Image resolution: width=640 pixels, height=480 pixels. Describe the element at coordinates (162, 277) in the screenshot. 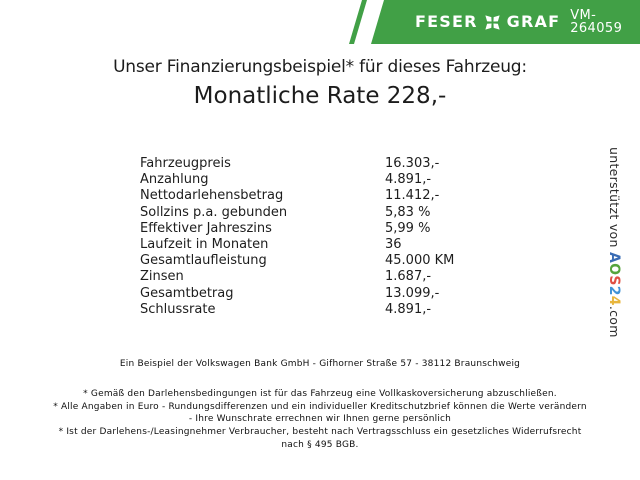

I see `row-label: Zinsen` at that location.